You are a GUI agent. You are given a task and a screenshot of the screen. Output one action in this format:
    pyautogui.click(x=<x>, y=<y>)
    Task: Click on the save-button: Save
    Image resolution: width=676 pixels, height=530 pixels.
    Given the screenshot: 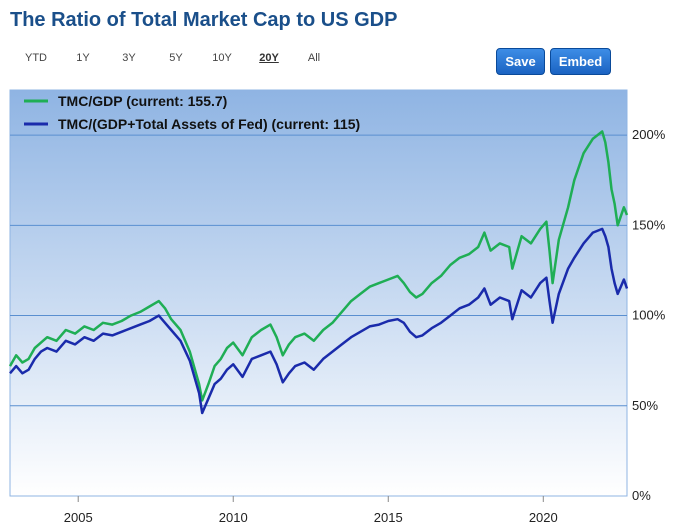 What is the action you would take?
    pyautogui.click(x=520, y=61)
    